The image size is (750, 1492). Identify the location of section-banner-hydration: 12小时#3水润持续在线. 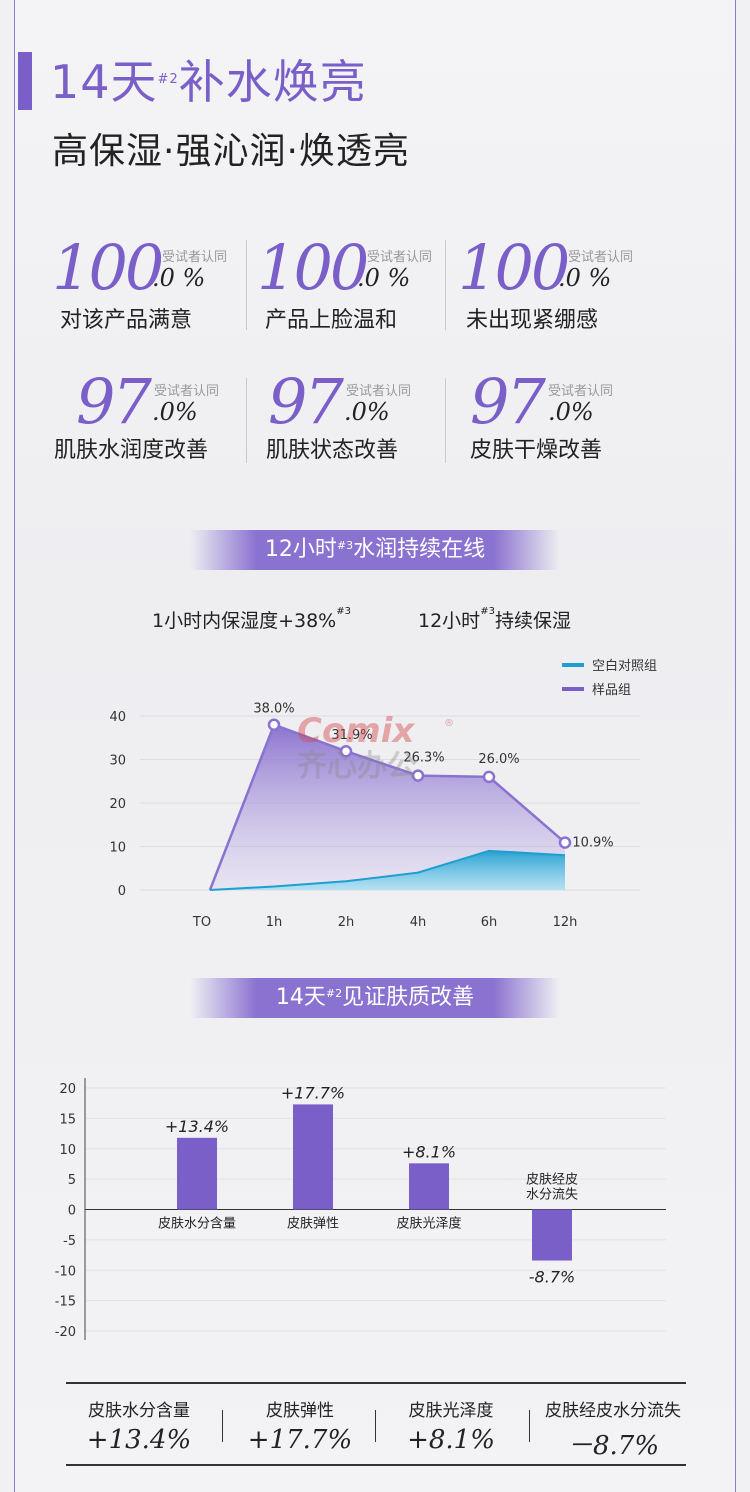
(375, 550).